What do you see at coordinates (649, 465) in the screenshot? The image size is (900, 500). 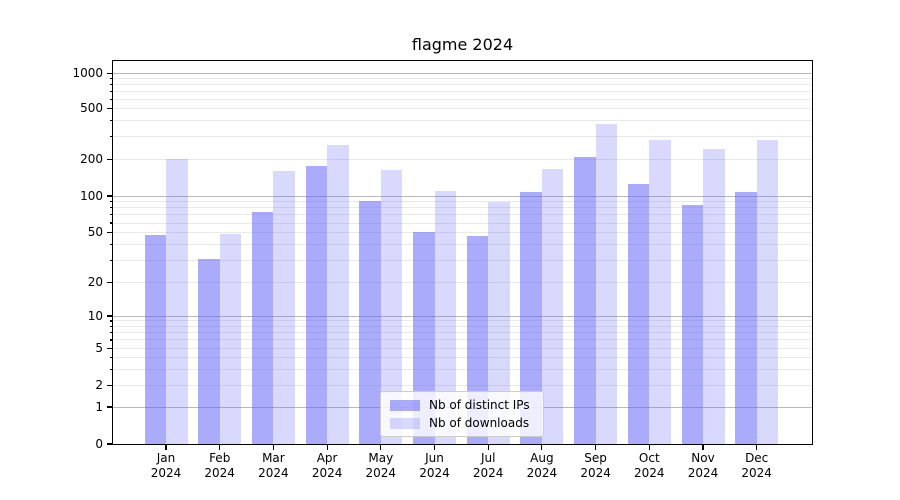 I see `x-axis-tick-label: Oct 2024` at bounding box center [649, 465].